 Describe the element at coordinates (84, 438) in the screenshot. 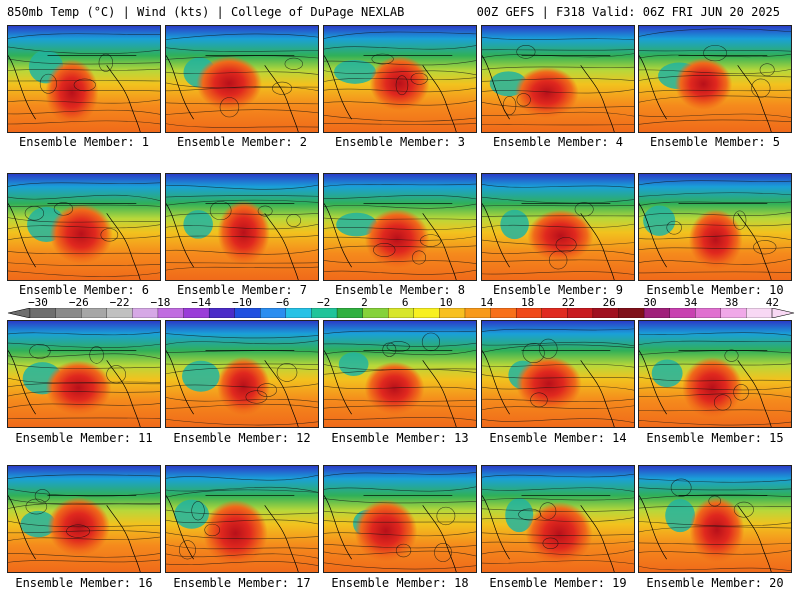

I see `ensemble-member-label: Ensemble Member: 11` at that location.